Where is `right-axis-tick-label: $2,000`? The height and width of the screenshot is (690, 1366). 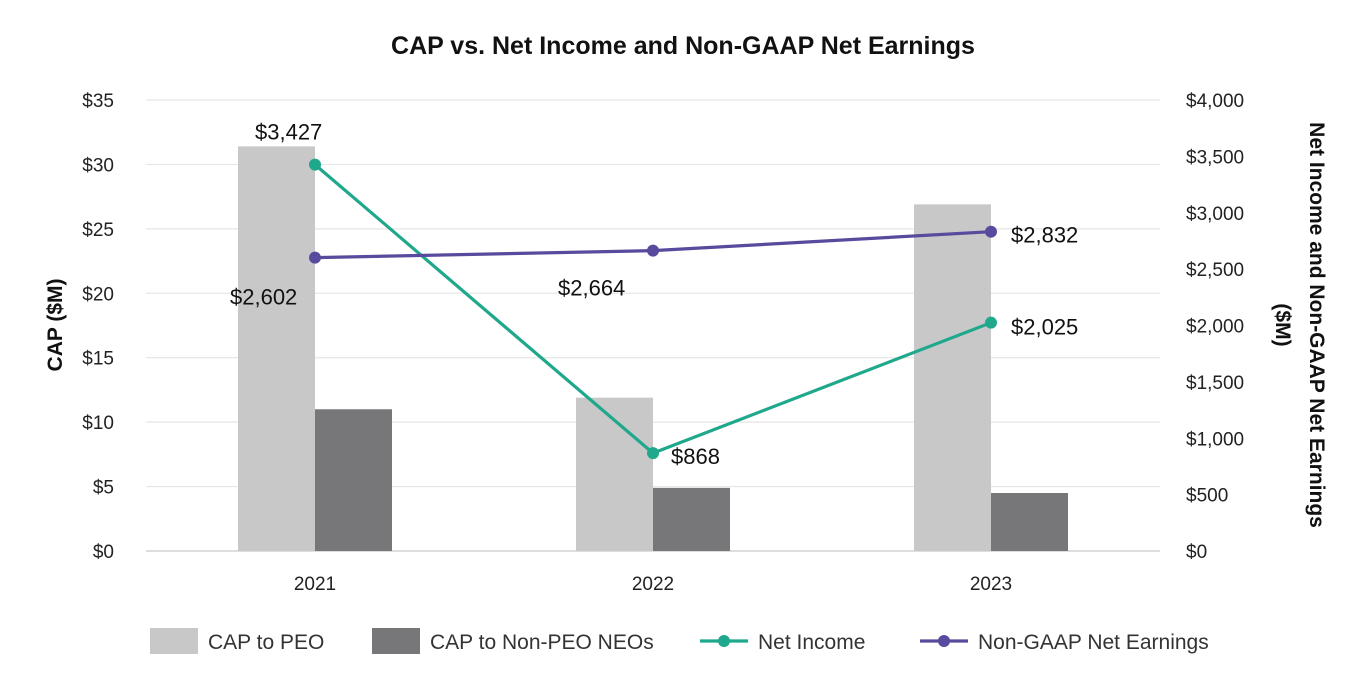 right-axis-tick-label: $2,000 is located at coordinates (1215, 327).